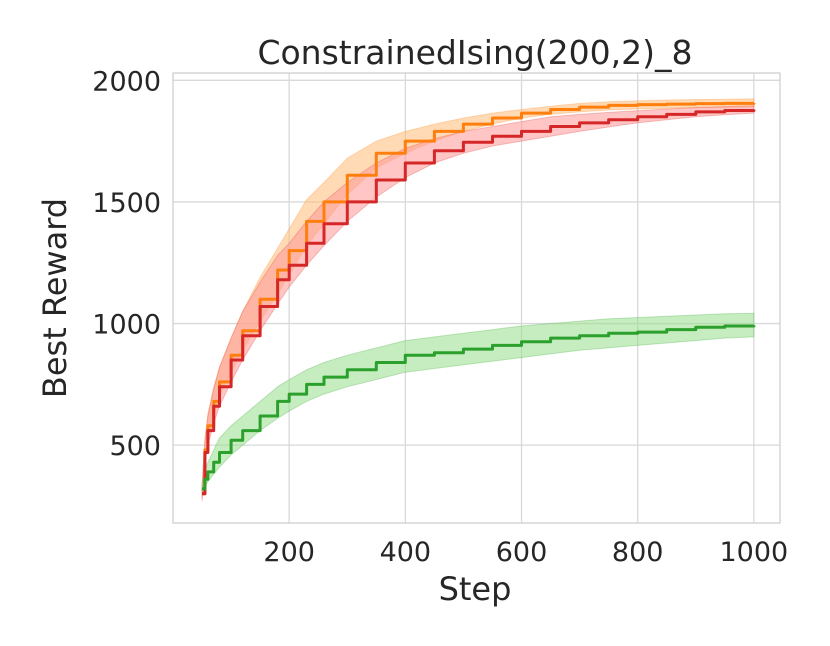 Image resolution: width=830 pixels, height=646 pixels. I want to click on x-tick-label: 200, so click(289, 552).